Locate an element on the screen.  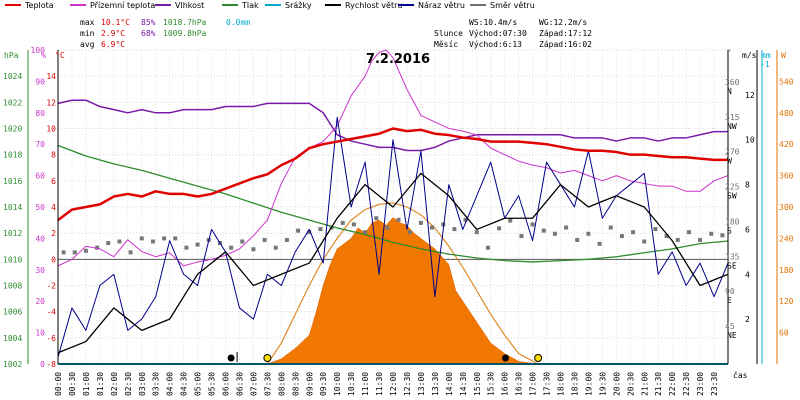
tick-label-temp: 10 is located at coordinates (51, 129).